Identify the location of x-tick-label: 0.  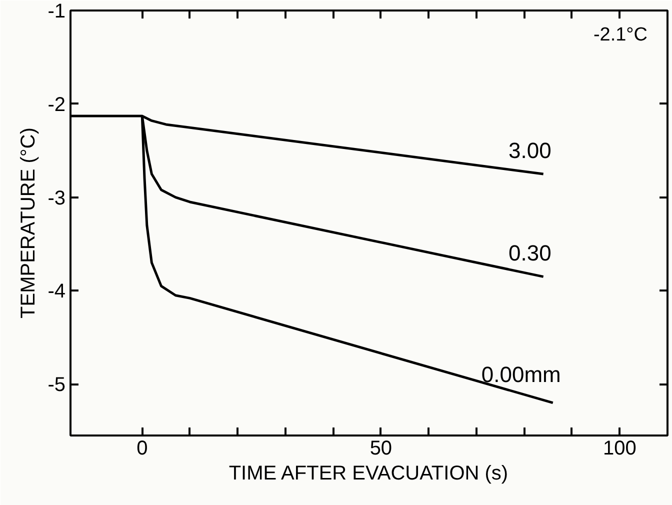
(142, 449).